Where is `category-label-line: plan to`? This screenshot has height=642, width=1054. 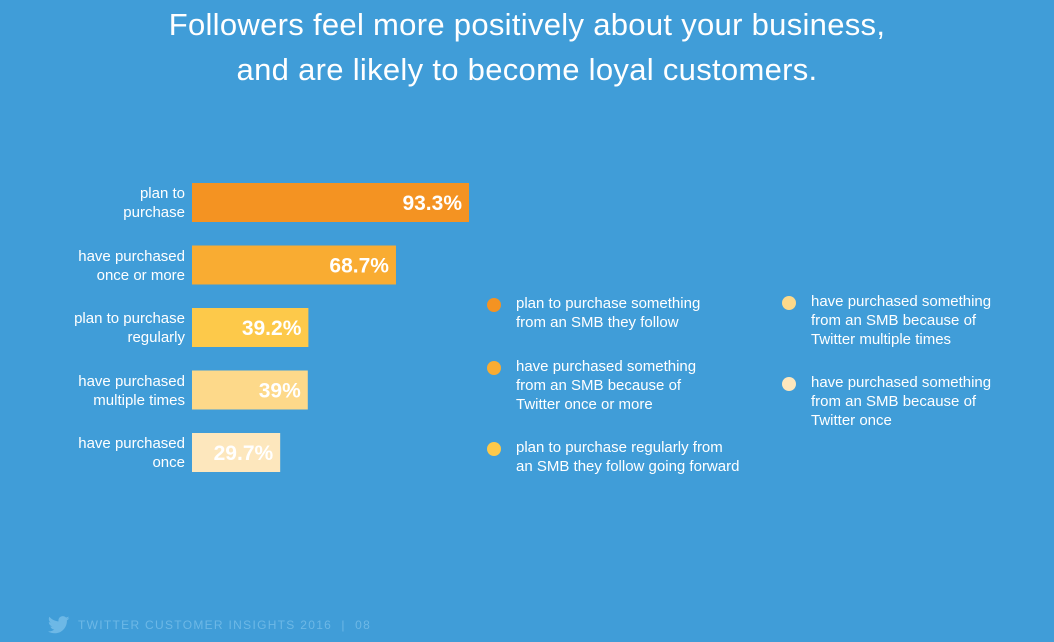
category-label-line: plan to is located at coordinates (162, 193).